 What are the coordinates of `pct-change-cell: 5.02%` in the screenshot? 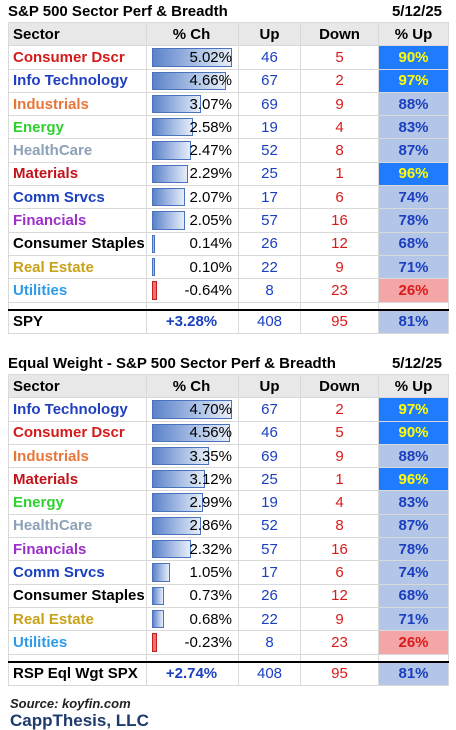 It's located at (192, 57).